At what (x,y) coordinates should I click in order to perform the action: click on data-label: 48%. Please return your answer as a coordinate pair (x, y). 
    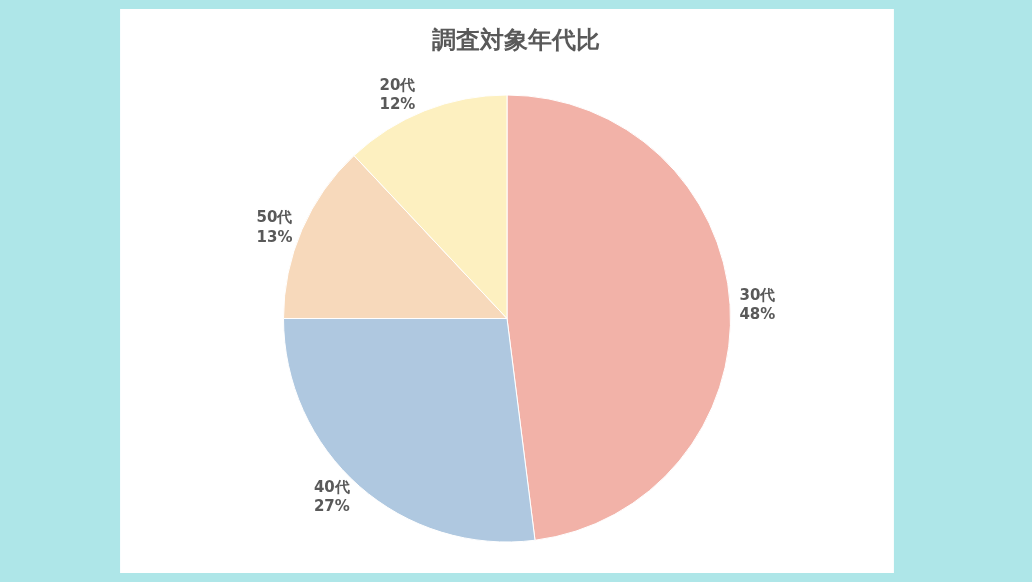
    Looking at the image, I should click on (757, 314).